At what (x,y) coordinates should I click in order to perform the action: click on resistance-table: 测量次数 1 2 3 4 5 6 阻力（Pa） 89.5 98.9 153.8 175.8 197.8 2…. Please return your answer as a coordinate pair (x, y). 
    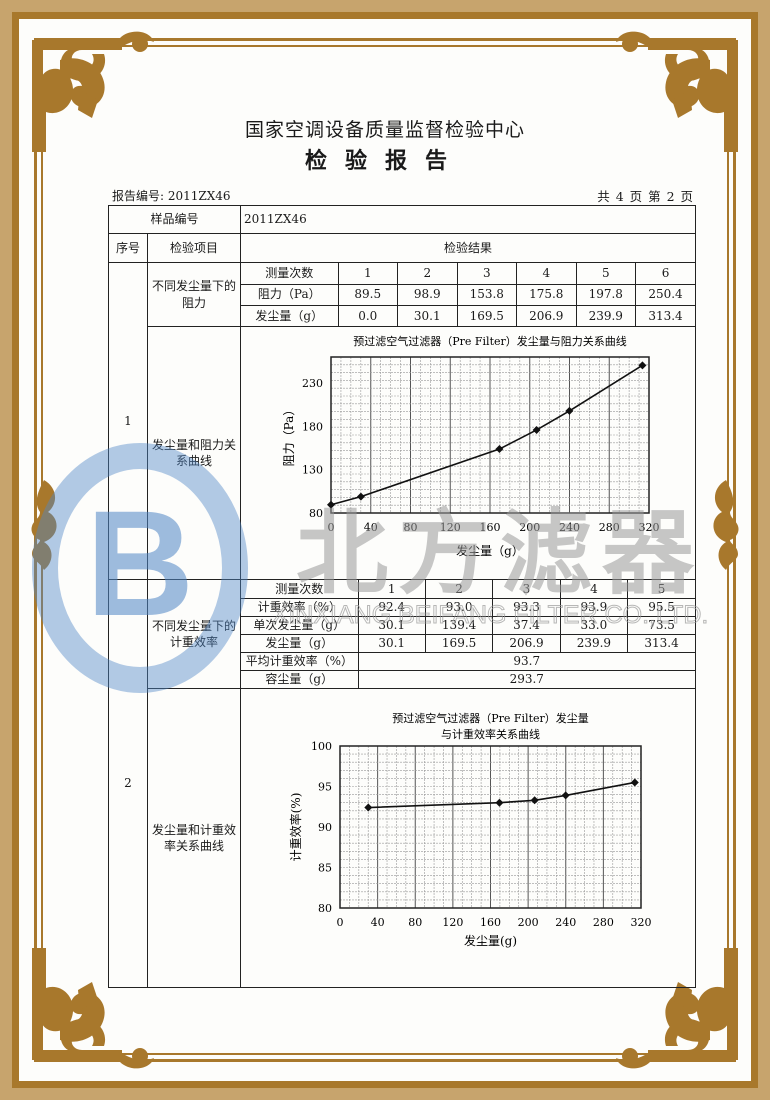
    Looking at the image, I should click on (468, 294).